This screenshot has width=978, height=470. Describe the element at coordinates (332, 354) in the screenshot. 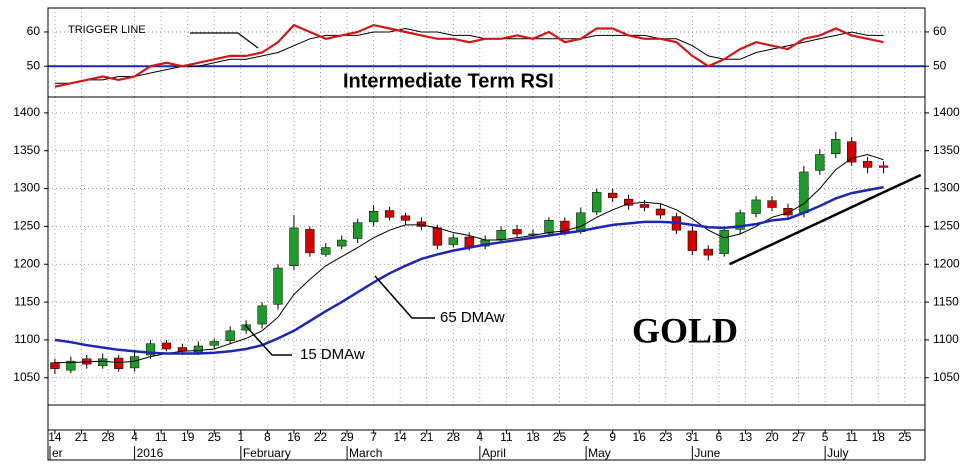

I see `ma15-label: 15 DMAw` at that location.